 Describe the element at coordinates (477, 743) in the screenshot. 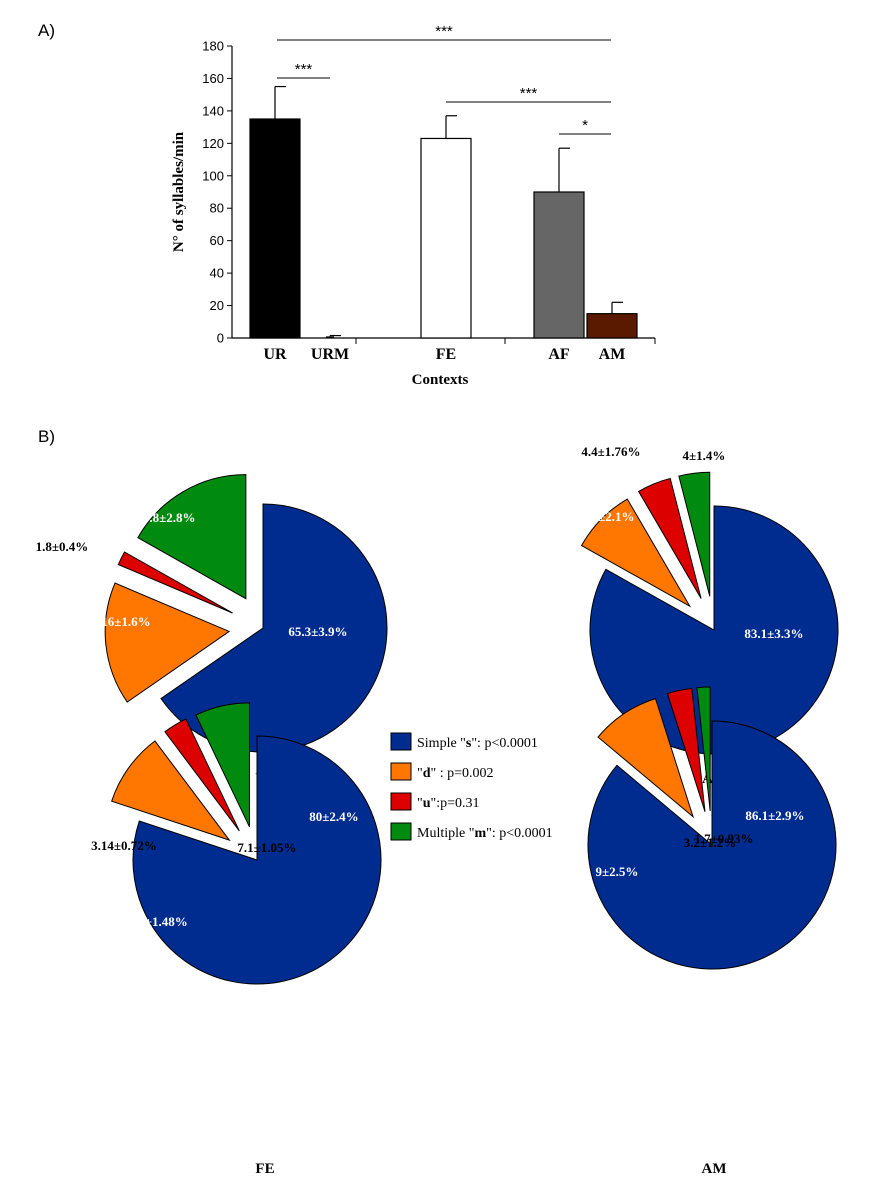

I see `legend-label-s: Simple "s": p<0.0001` at that location.